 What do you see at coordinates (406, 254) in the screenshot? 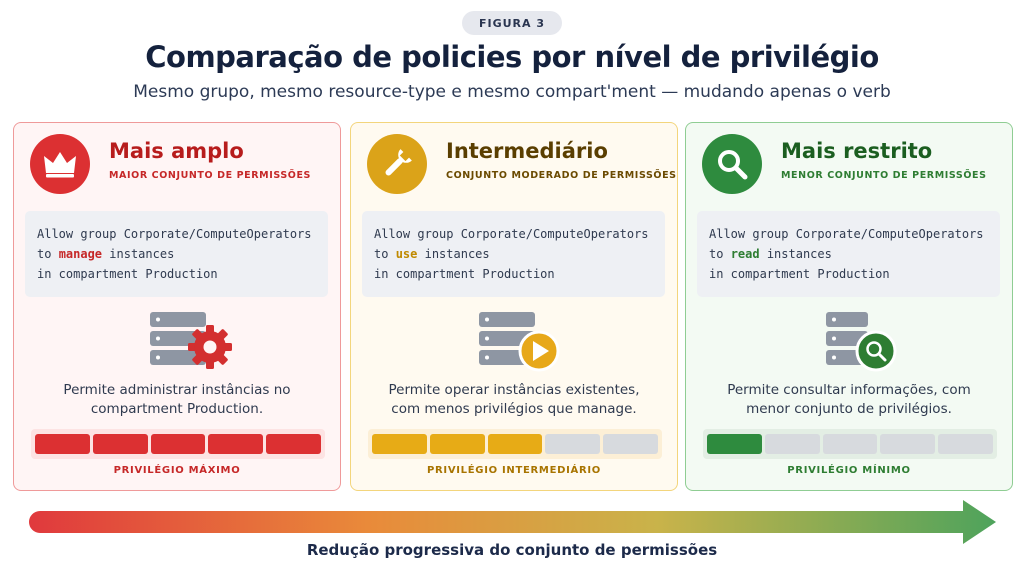
I see `policy-verb: use` at bounding box center [406, 254].